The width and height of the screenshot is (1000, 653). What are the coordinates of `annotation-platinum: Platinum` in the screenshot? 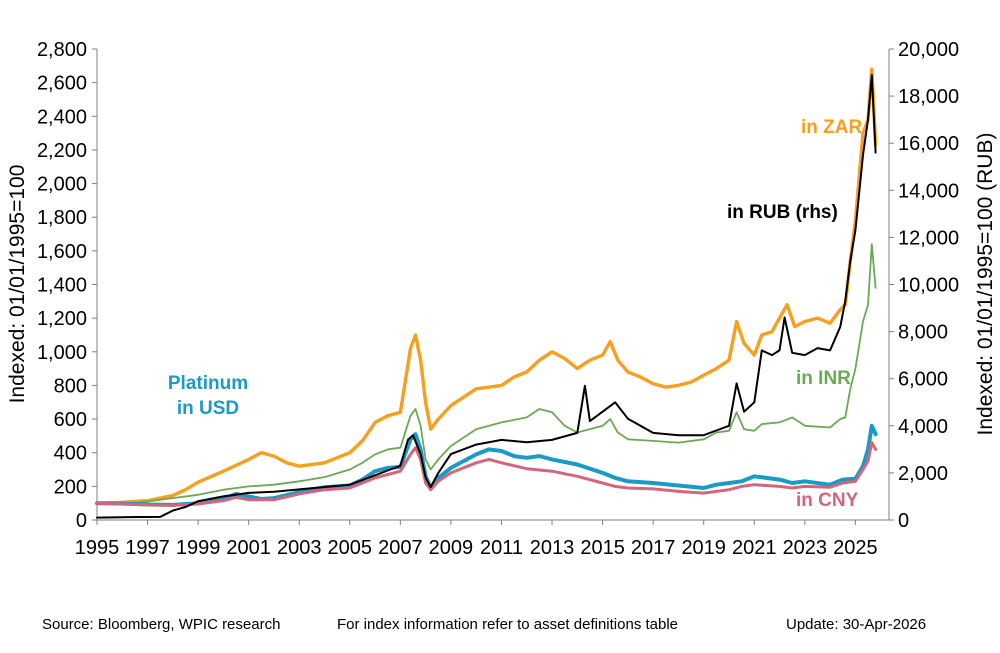 It's located at (208, 383).